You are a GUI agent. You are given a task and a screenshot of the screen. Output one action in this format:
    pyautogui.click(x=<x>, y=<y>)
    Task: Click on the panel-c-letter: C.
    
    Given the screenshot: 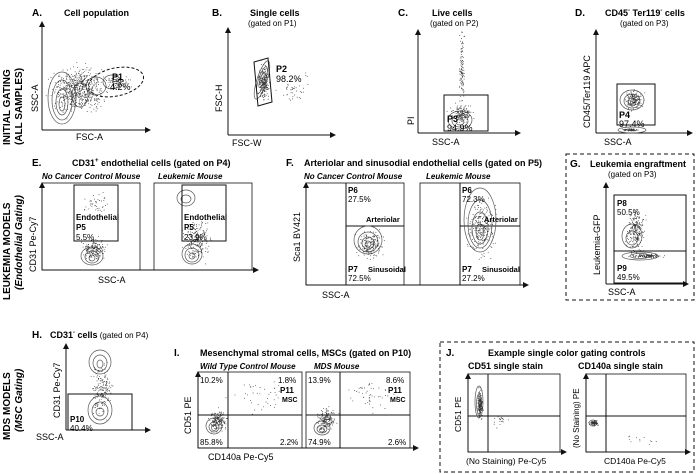 What is the action you would take?
    pyautogui.click(x=403, y=13)
    